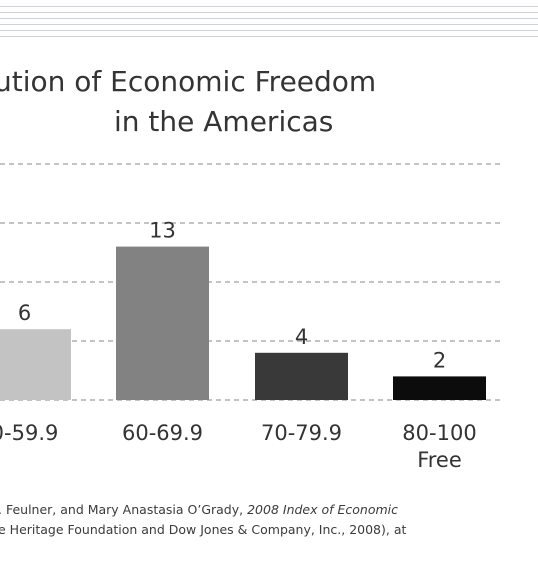 The height and width of the screenshot is (584, 538). Describe the element at coordinates (24, 313) in the screenshot. I see `data-label: 6` at that location.